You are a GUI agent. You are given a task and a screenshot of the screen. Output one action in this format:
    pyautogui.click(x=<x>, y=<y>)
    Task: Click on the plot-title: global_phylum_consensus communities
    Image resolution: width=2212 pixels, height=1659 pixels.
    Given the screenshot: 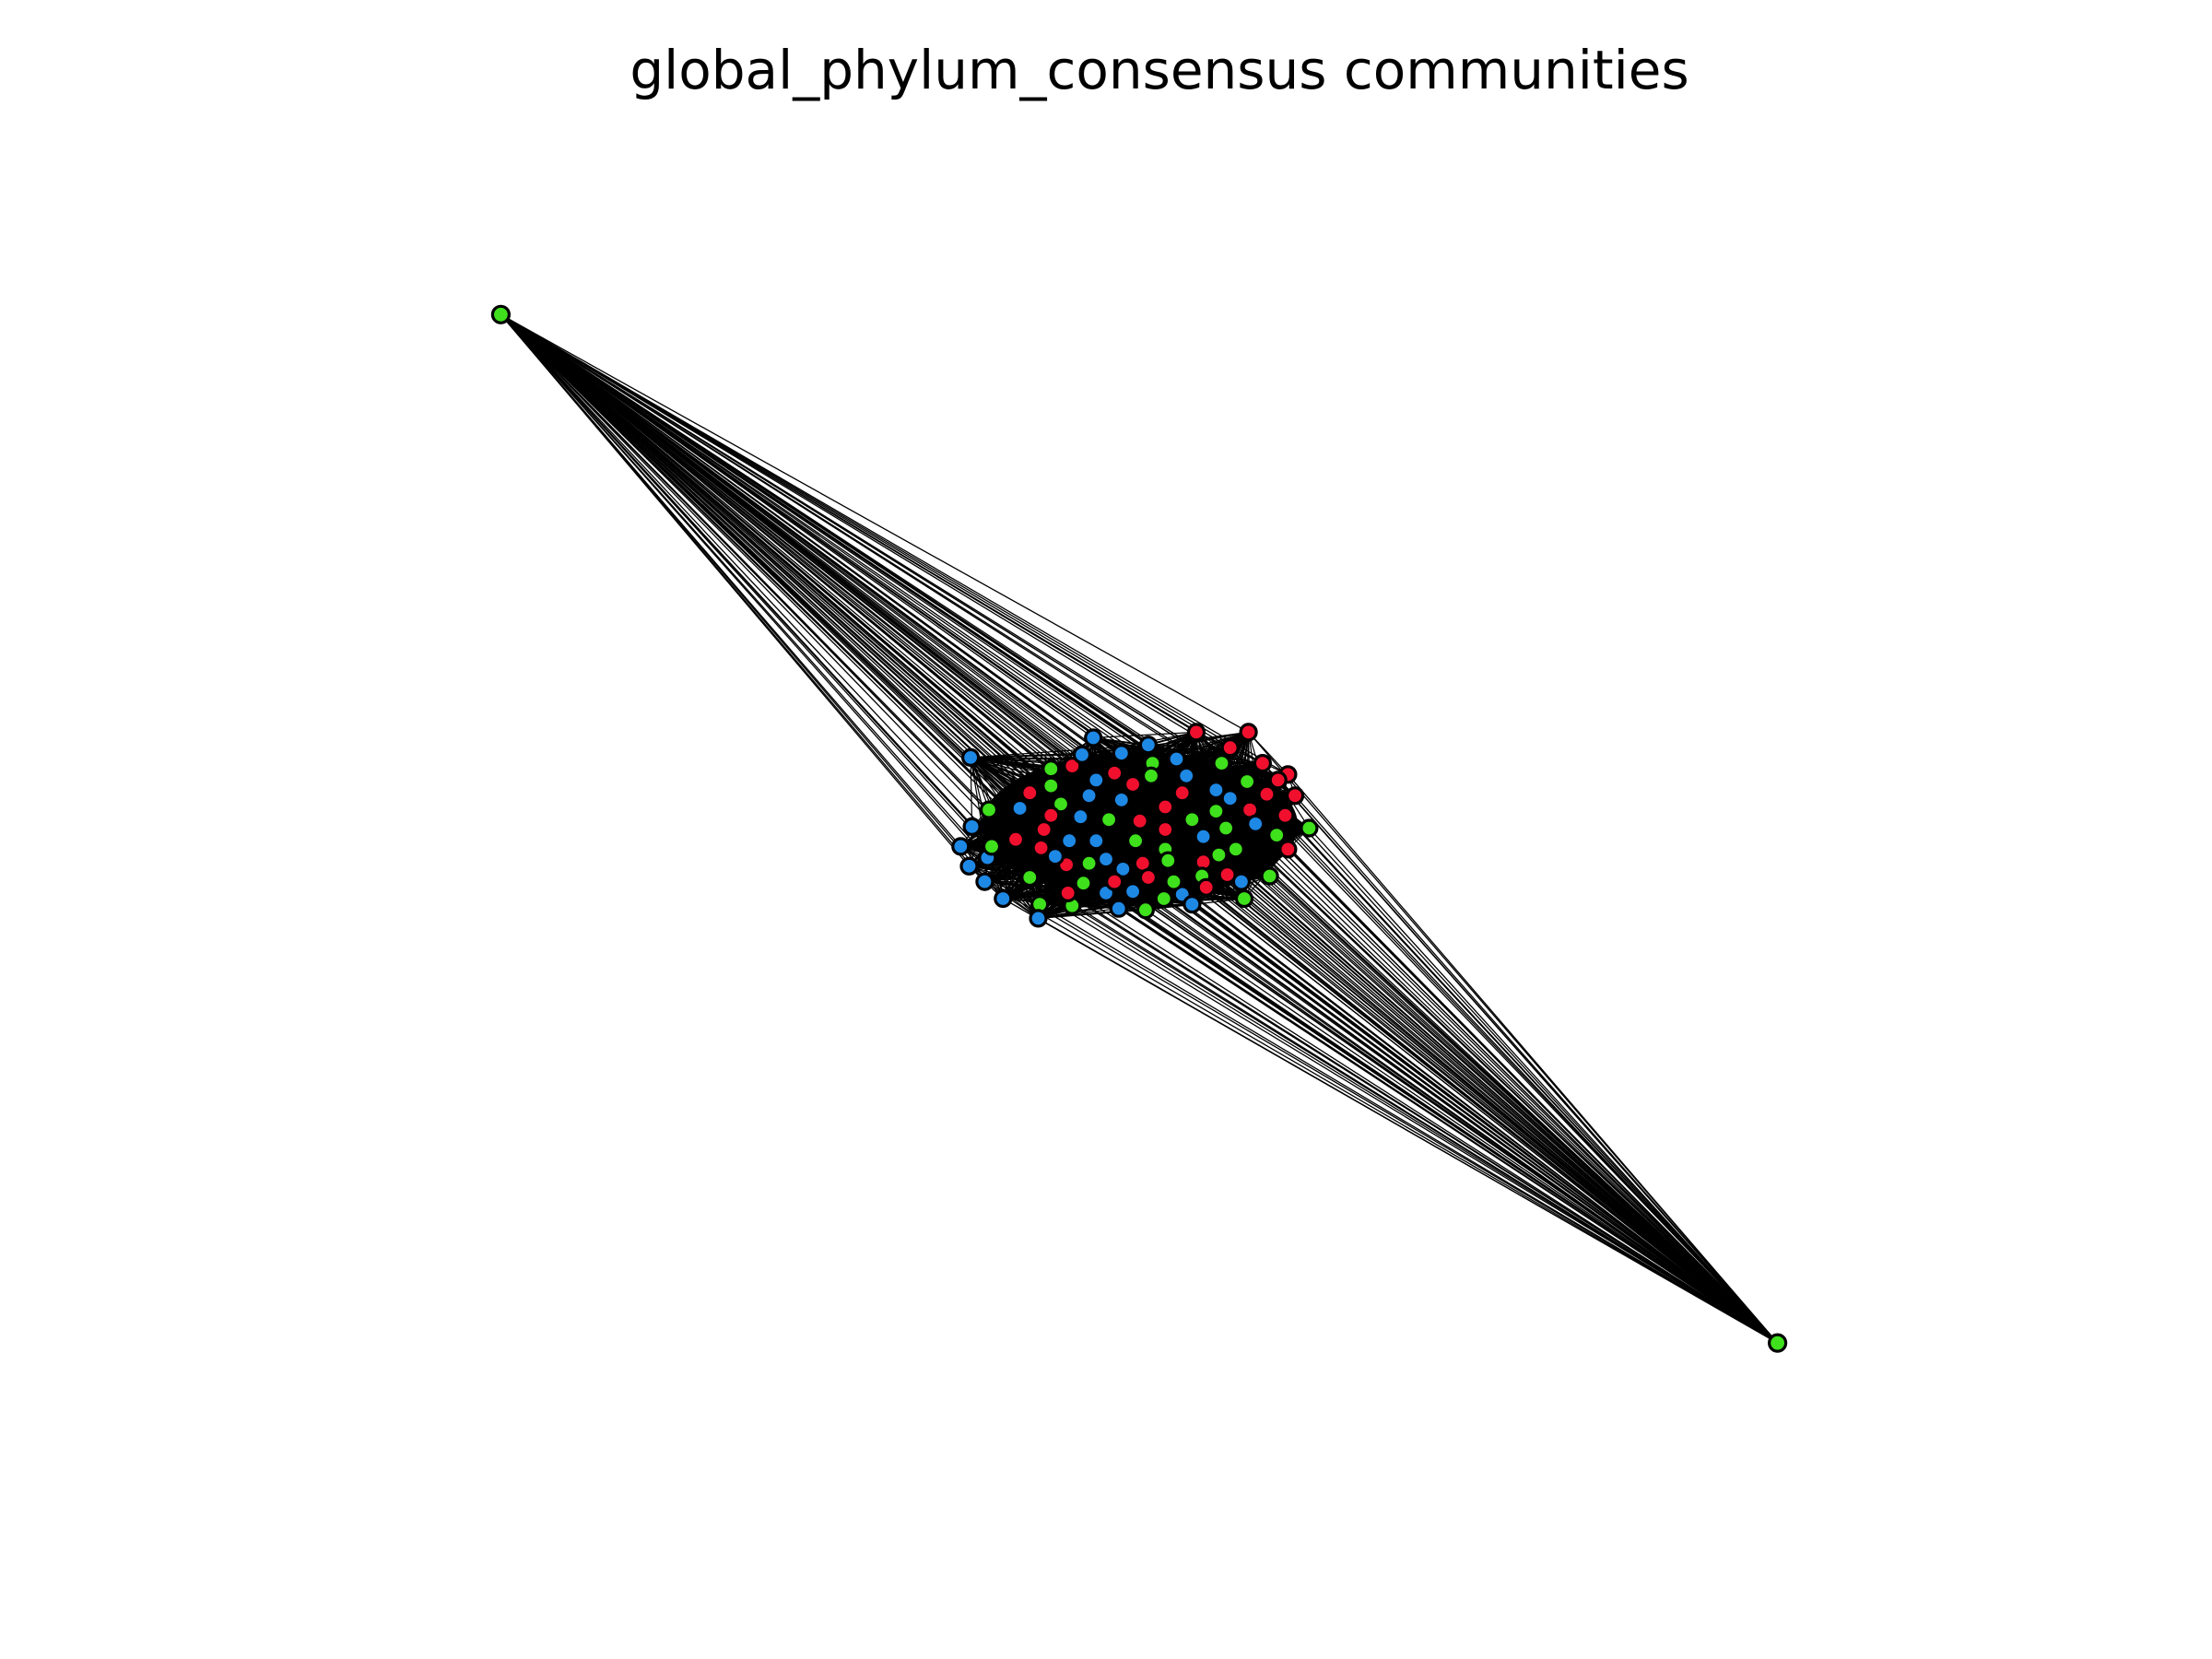 What is the action you would take?
    pyautogui.click(x=1159, y=70)
    